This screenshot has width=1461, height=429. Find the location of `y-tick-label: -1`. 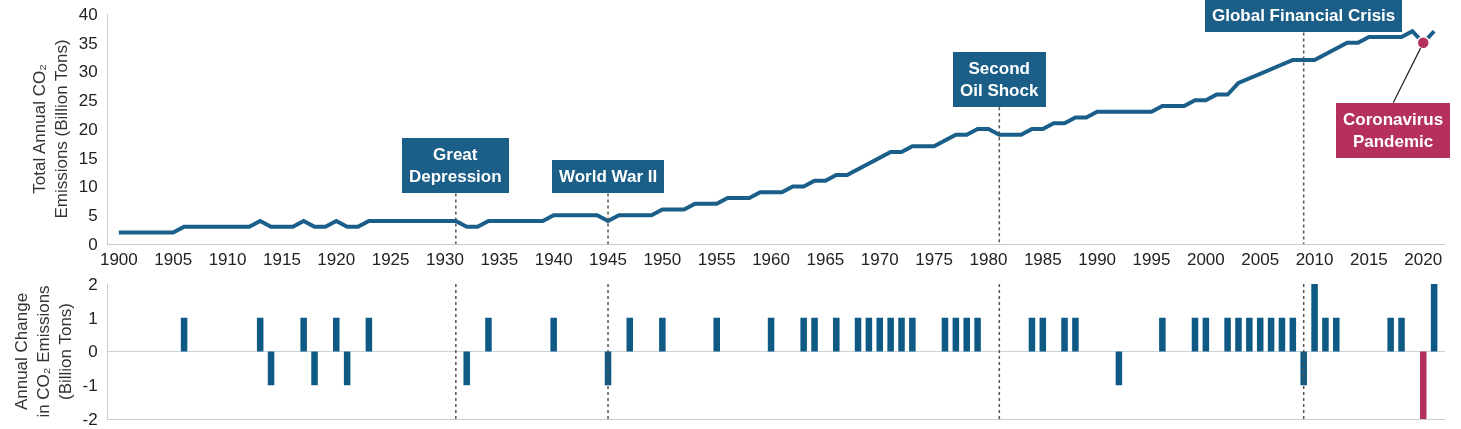

y-tick-label: -1 is located at coordinates (90, 386).